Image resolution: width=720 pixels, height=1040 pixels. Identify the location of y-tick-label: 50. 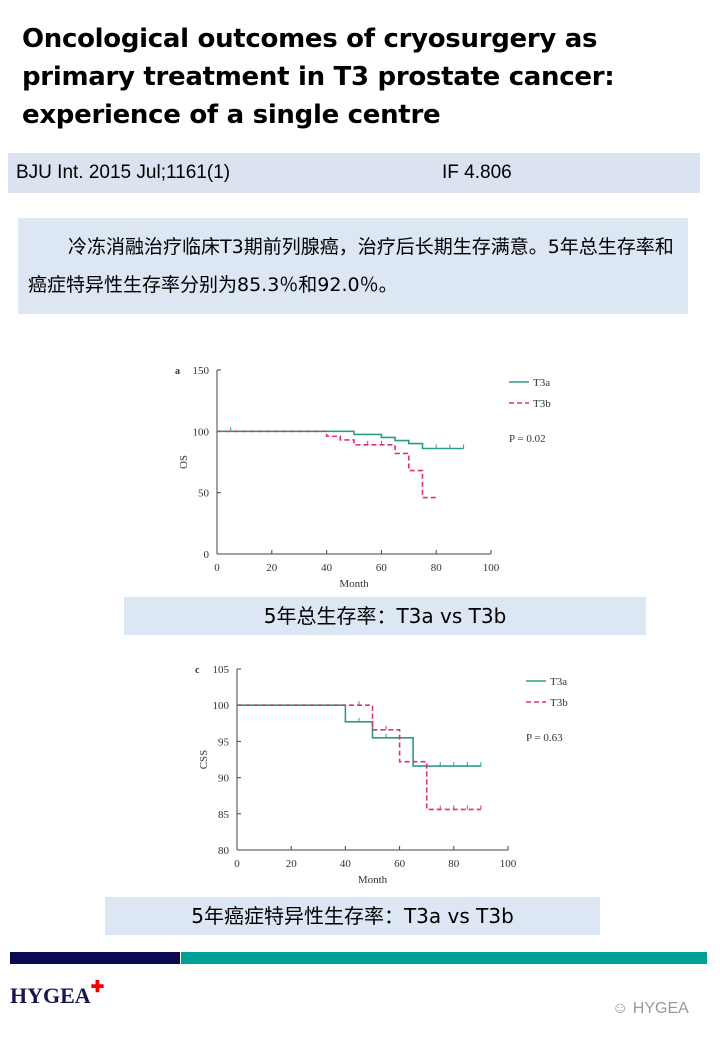
(204, 494).